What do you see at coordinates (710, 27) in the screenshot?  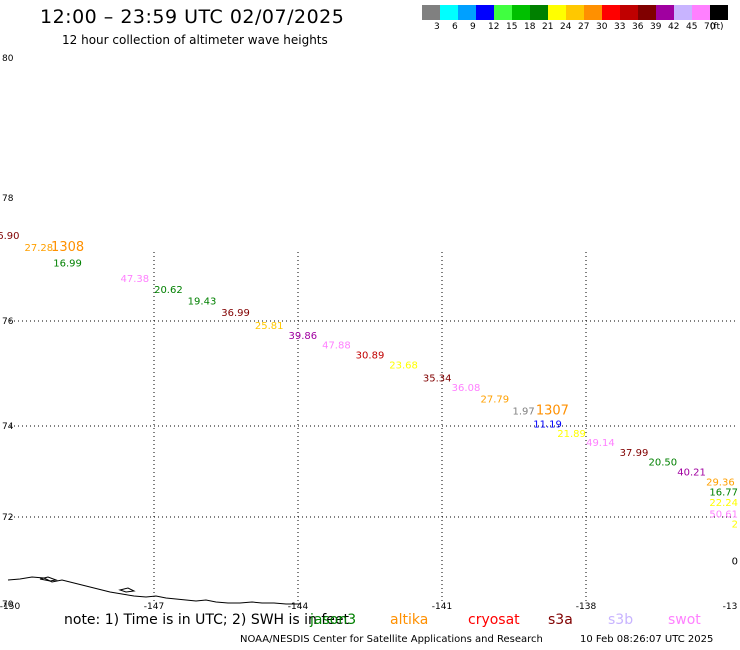 I see `colorbar-label: 70` at bounding box center [710, 27].